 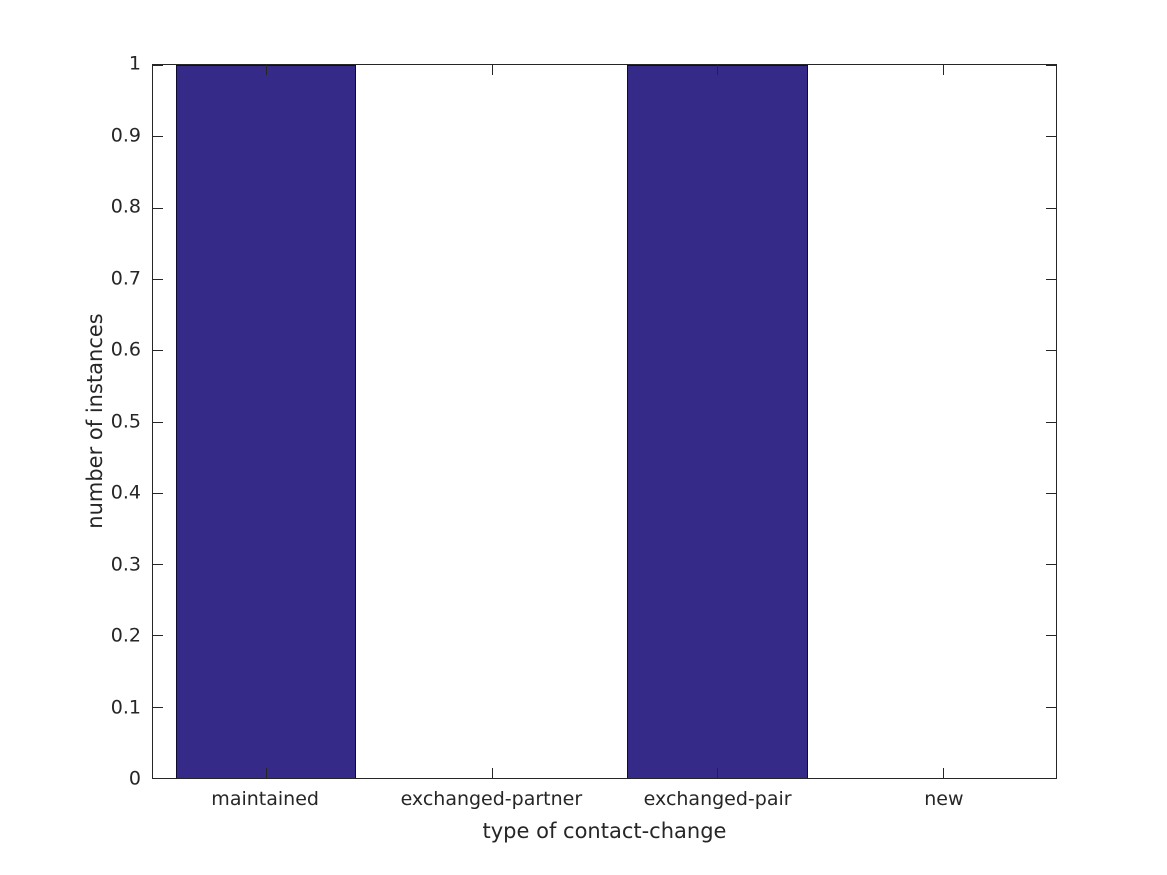 I want to click on y-tick-label: 0.6, so click(x=125, y=349).